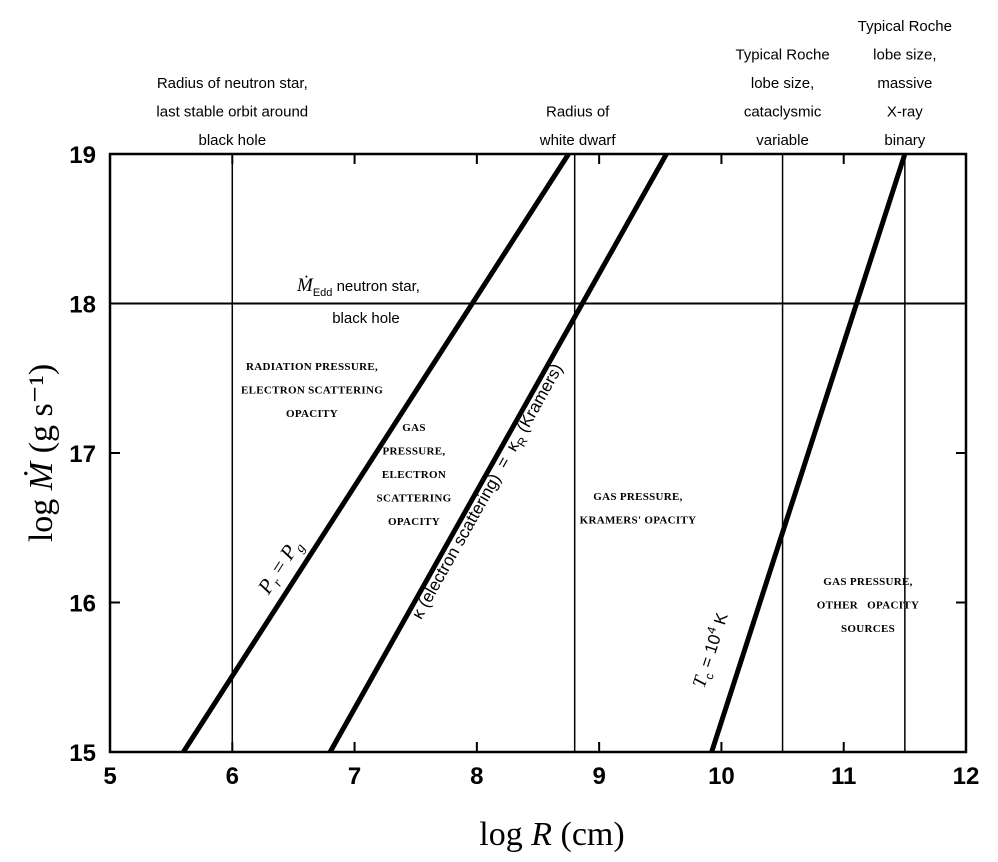  I want to click on region-label: ELECTRON SCATTERING, so click(312, 391).